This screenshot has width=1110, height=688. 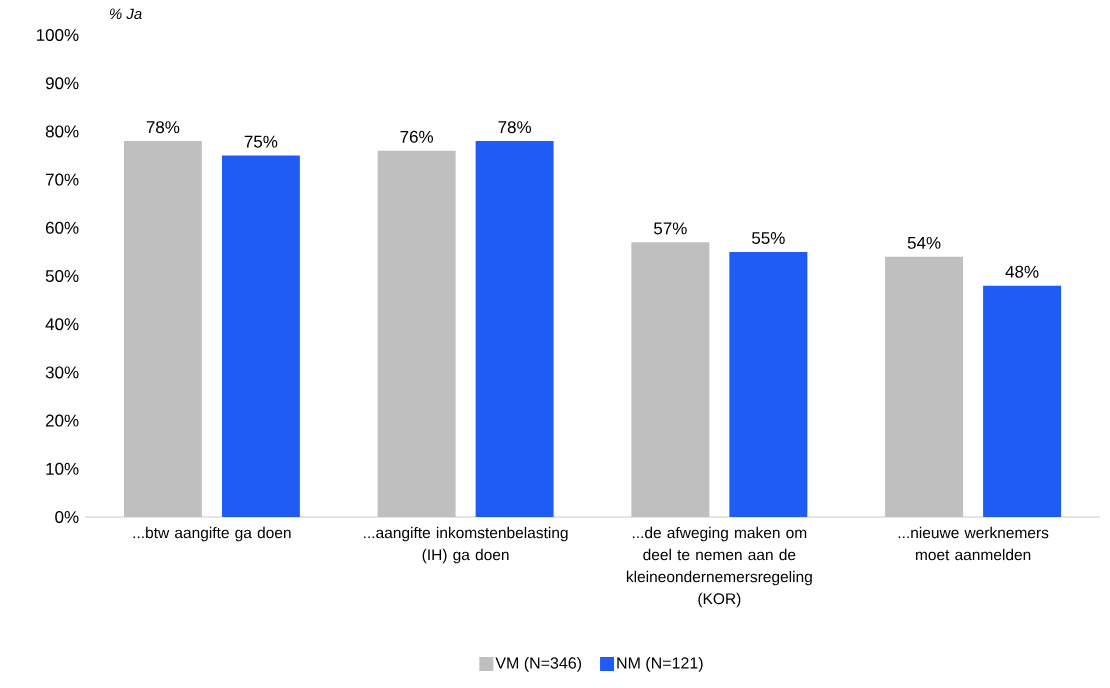 What do you see at coordinates (973, 543) in the screenshot?
I see `x-tick-label: ...nieuwe werknemers moet aanmelden` at bounding box center [973, 543].